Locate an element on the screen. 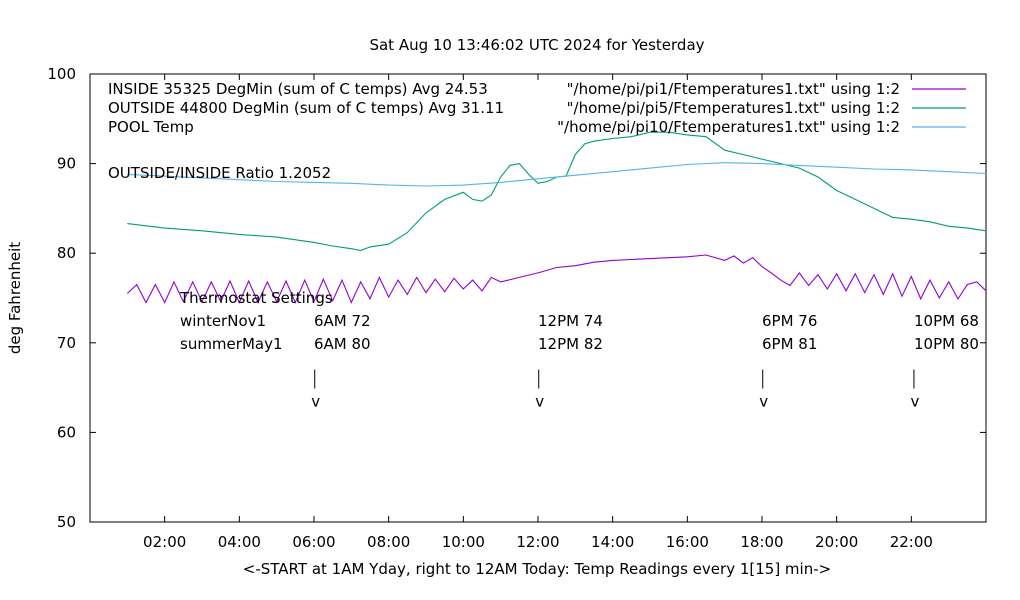 This screenshot has height=600, width=1020. ratio-annotation: OUTSIDE/INSIDE Ratio 1.2052 is located at coordinates (219, 173).